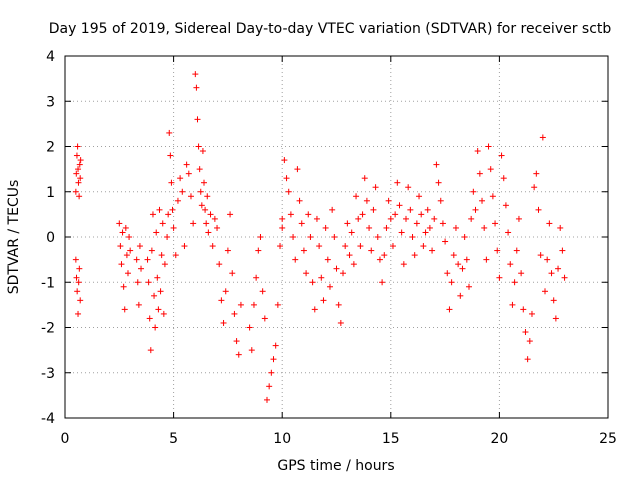  Describe the element at coordinates (50, 57) in the screenshot. I see `y-tick-label: 4` at that location.